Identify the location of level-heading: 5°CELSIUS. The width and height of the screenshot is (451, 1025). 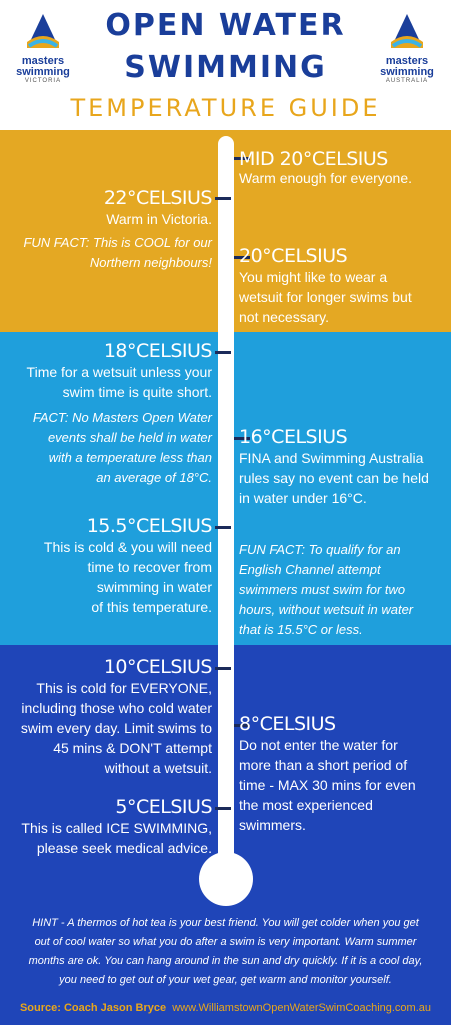
(163, 807).